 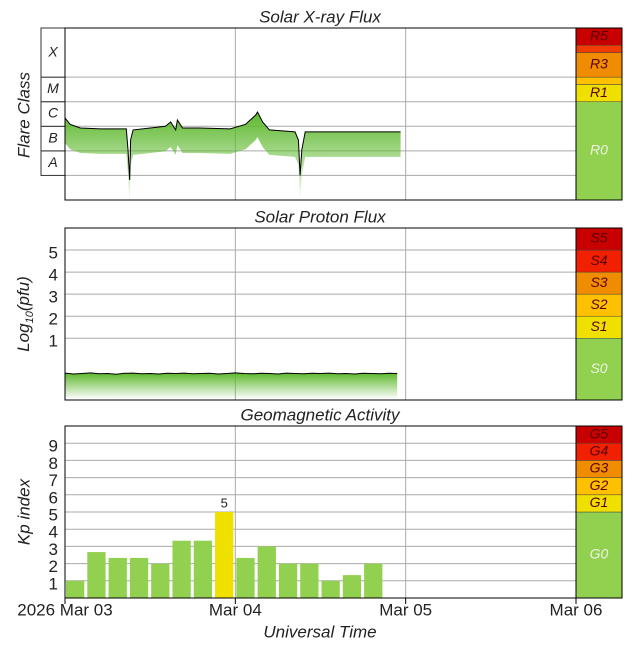 What do you see at coordinates (599, 502) in the screenshot?
I see `scale-label: G1` at bounding box center [599, 502].